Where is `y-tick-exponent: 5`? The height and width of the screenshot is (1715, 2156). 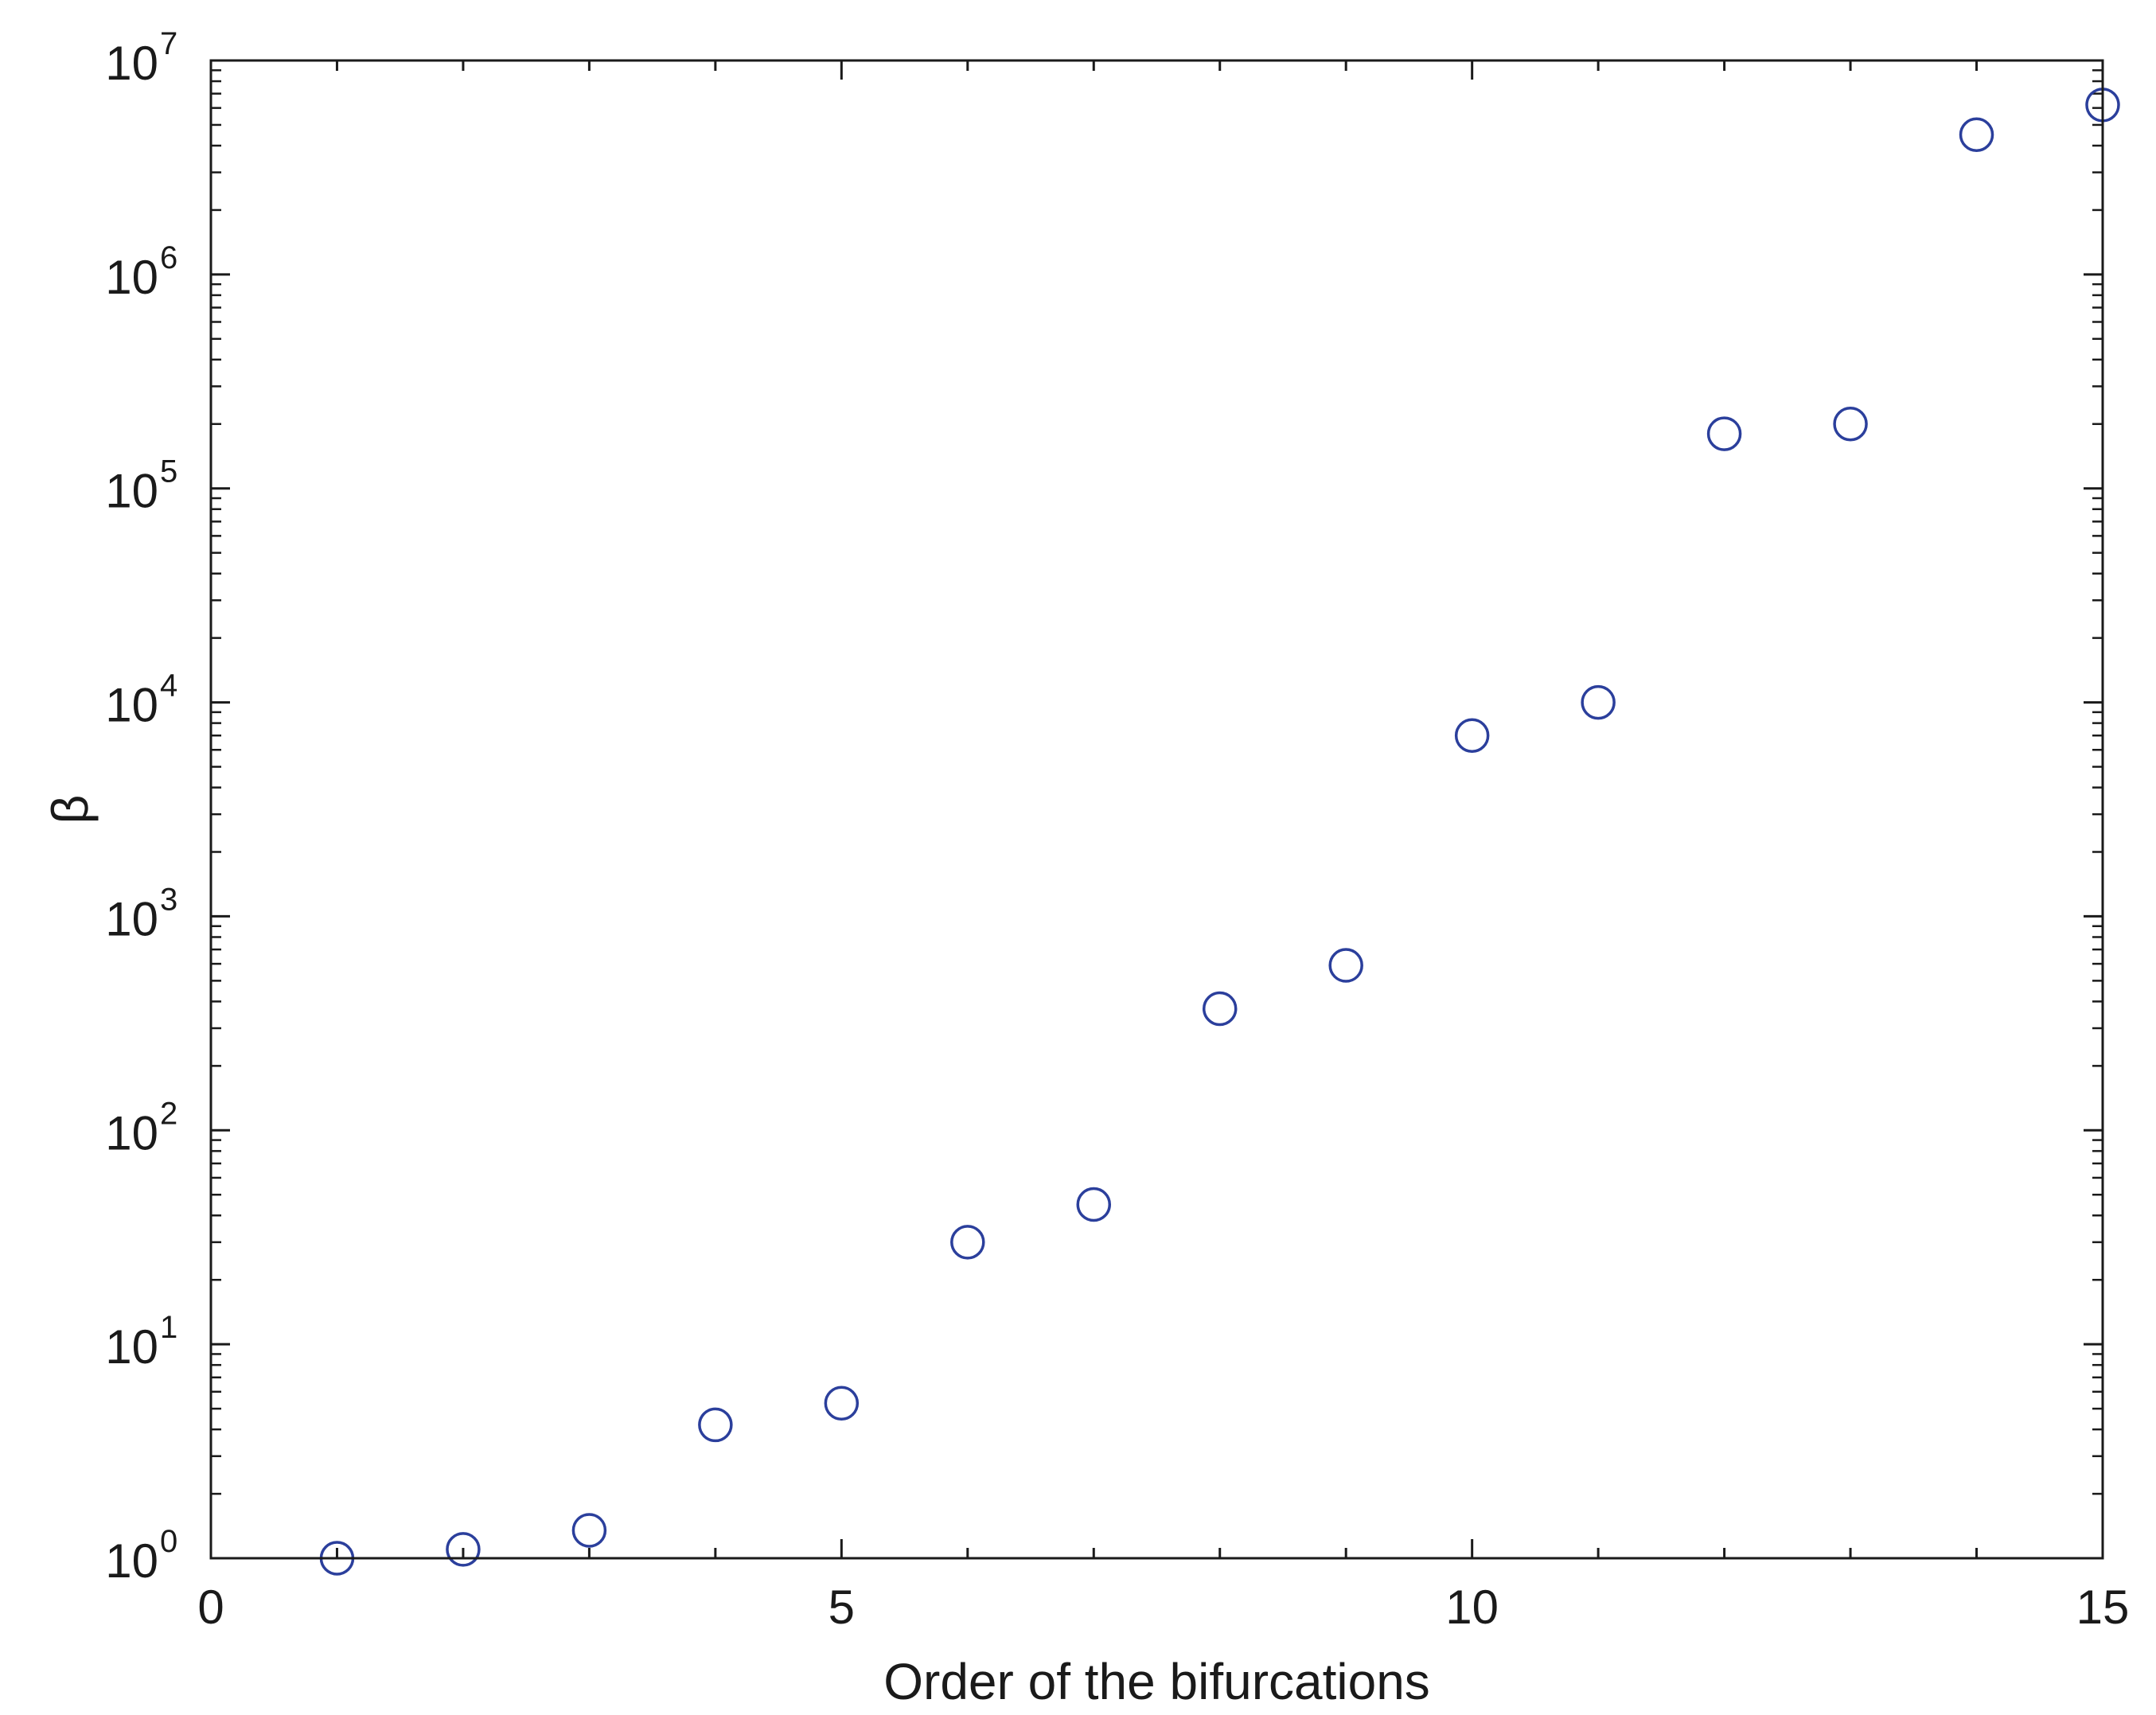
y-tick-exponent: 5 is located at coordinates (169, 472).